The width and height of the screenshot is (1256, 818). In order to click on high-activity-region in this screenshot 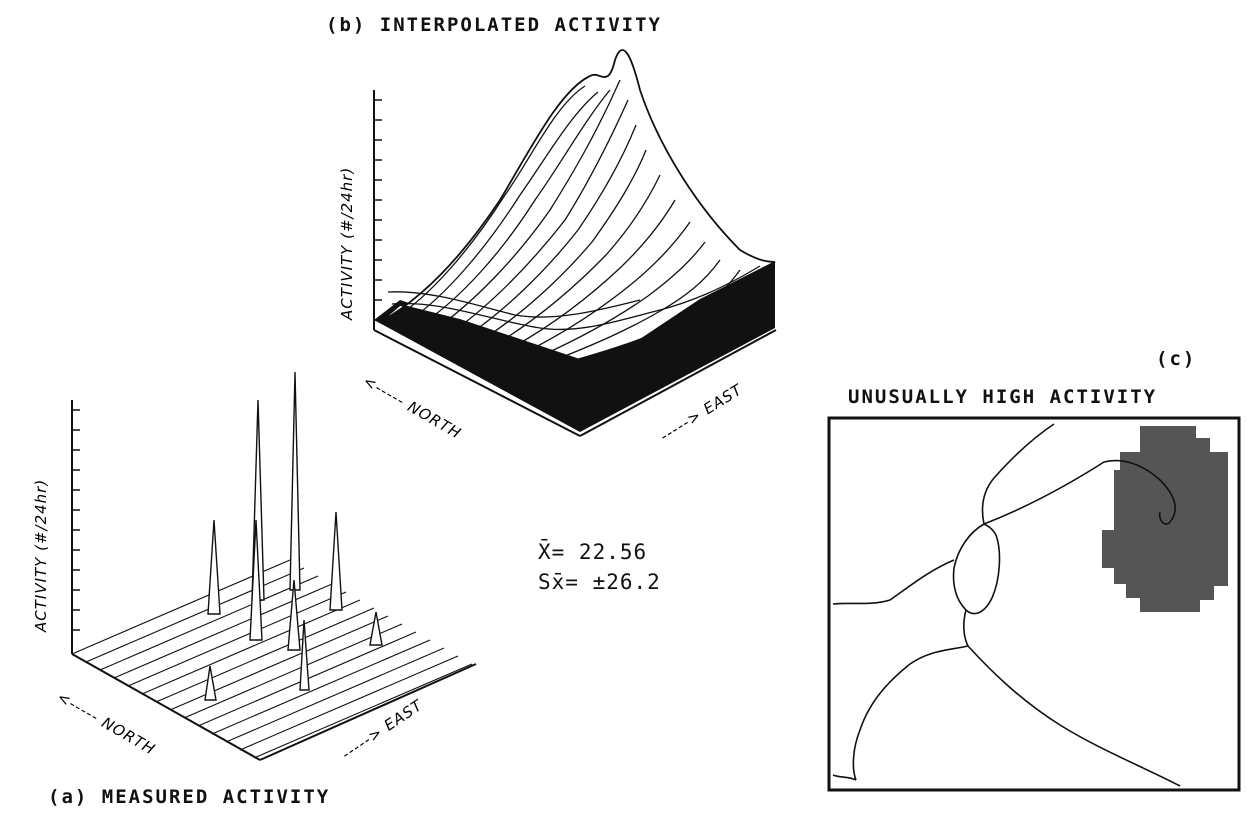, I will do `click(1165, 519)`.